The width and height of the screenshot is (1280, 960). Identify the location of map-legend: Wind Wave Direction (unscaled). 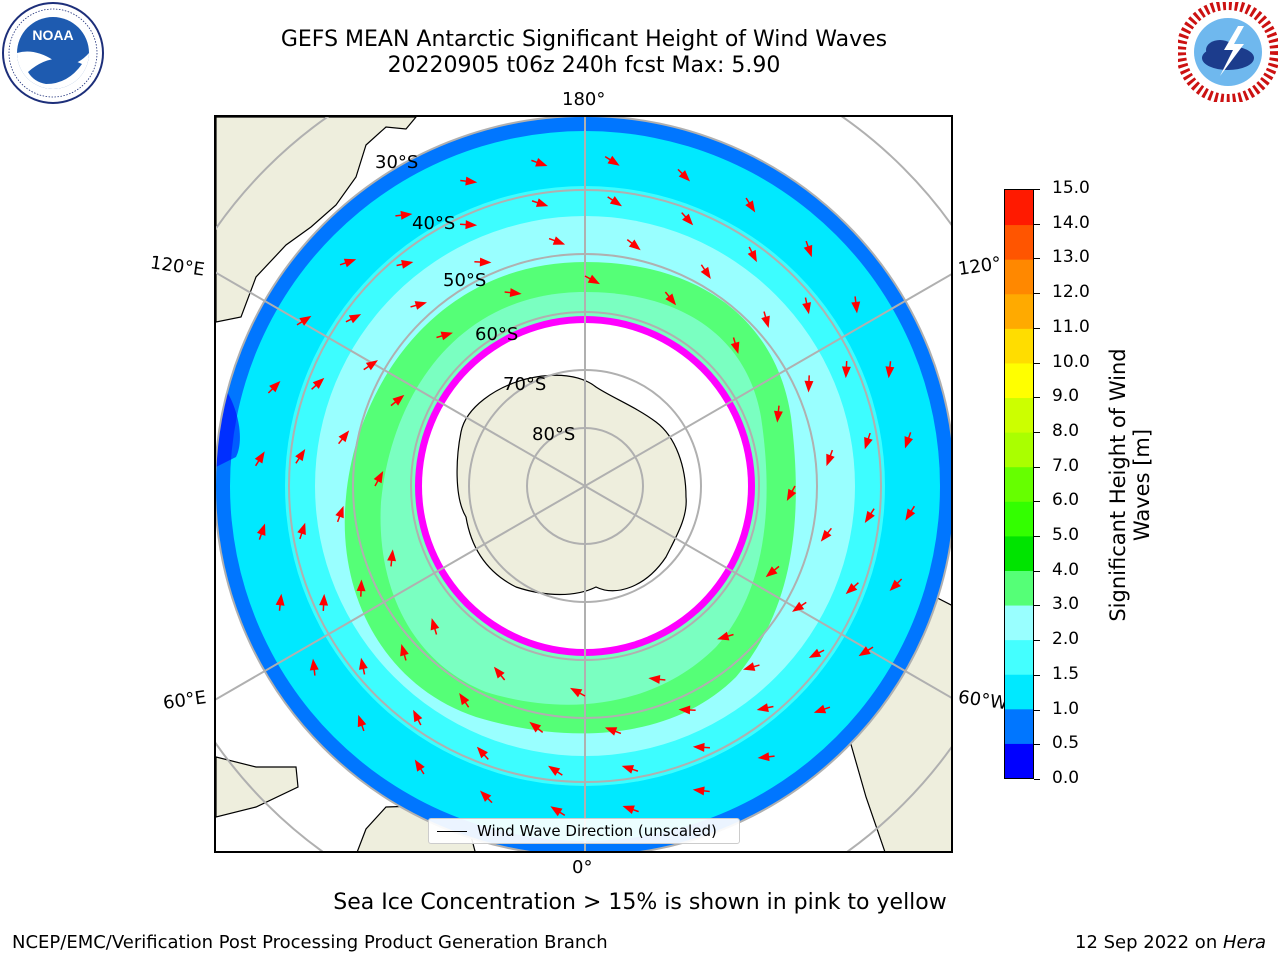
(584, 831).